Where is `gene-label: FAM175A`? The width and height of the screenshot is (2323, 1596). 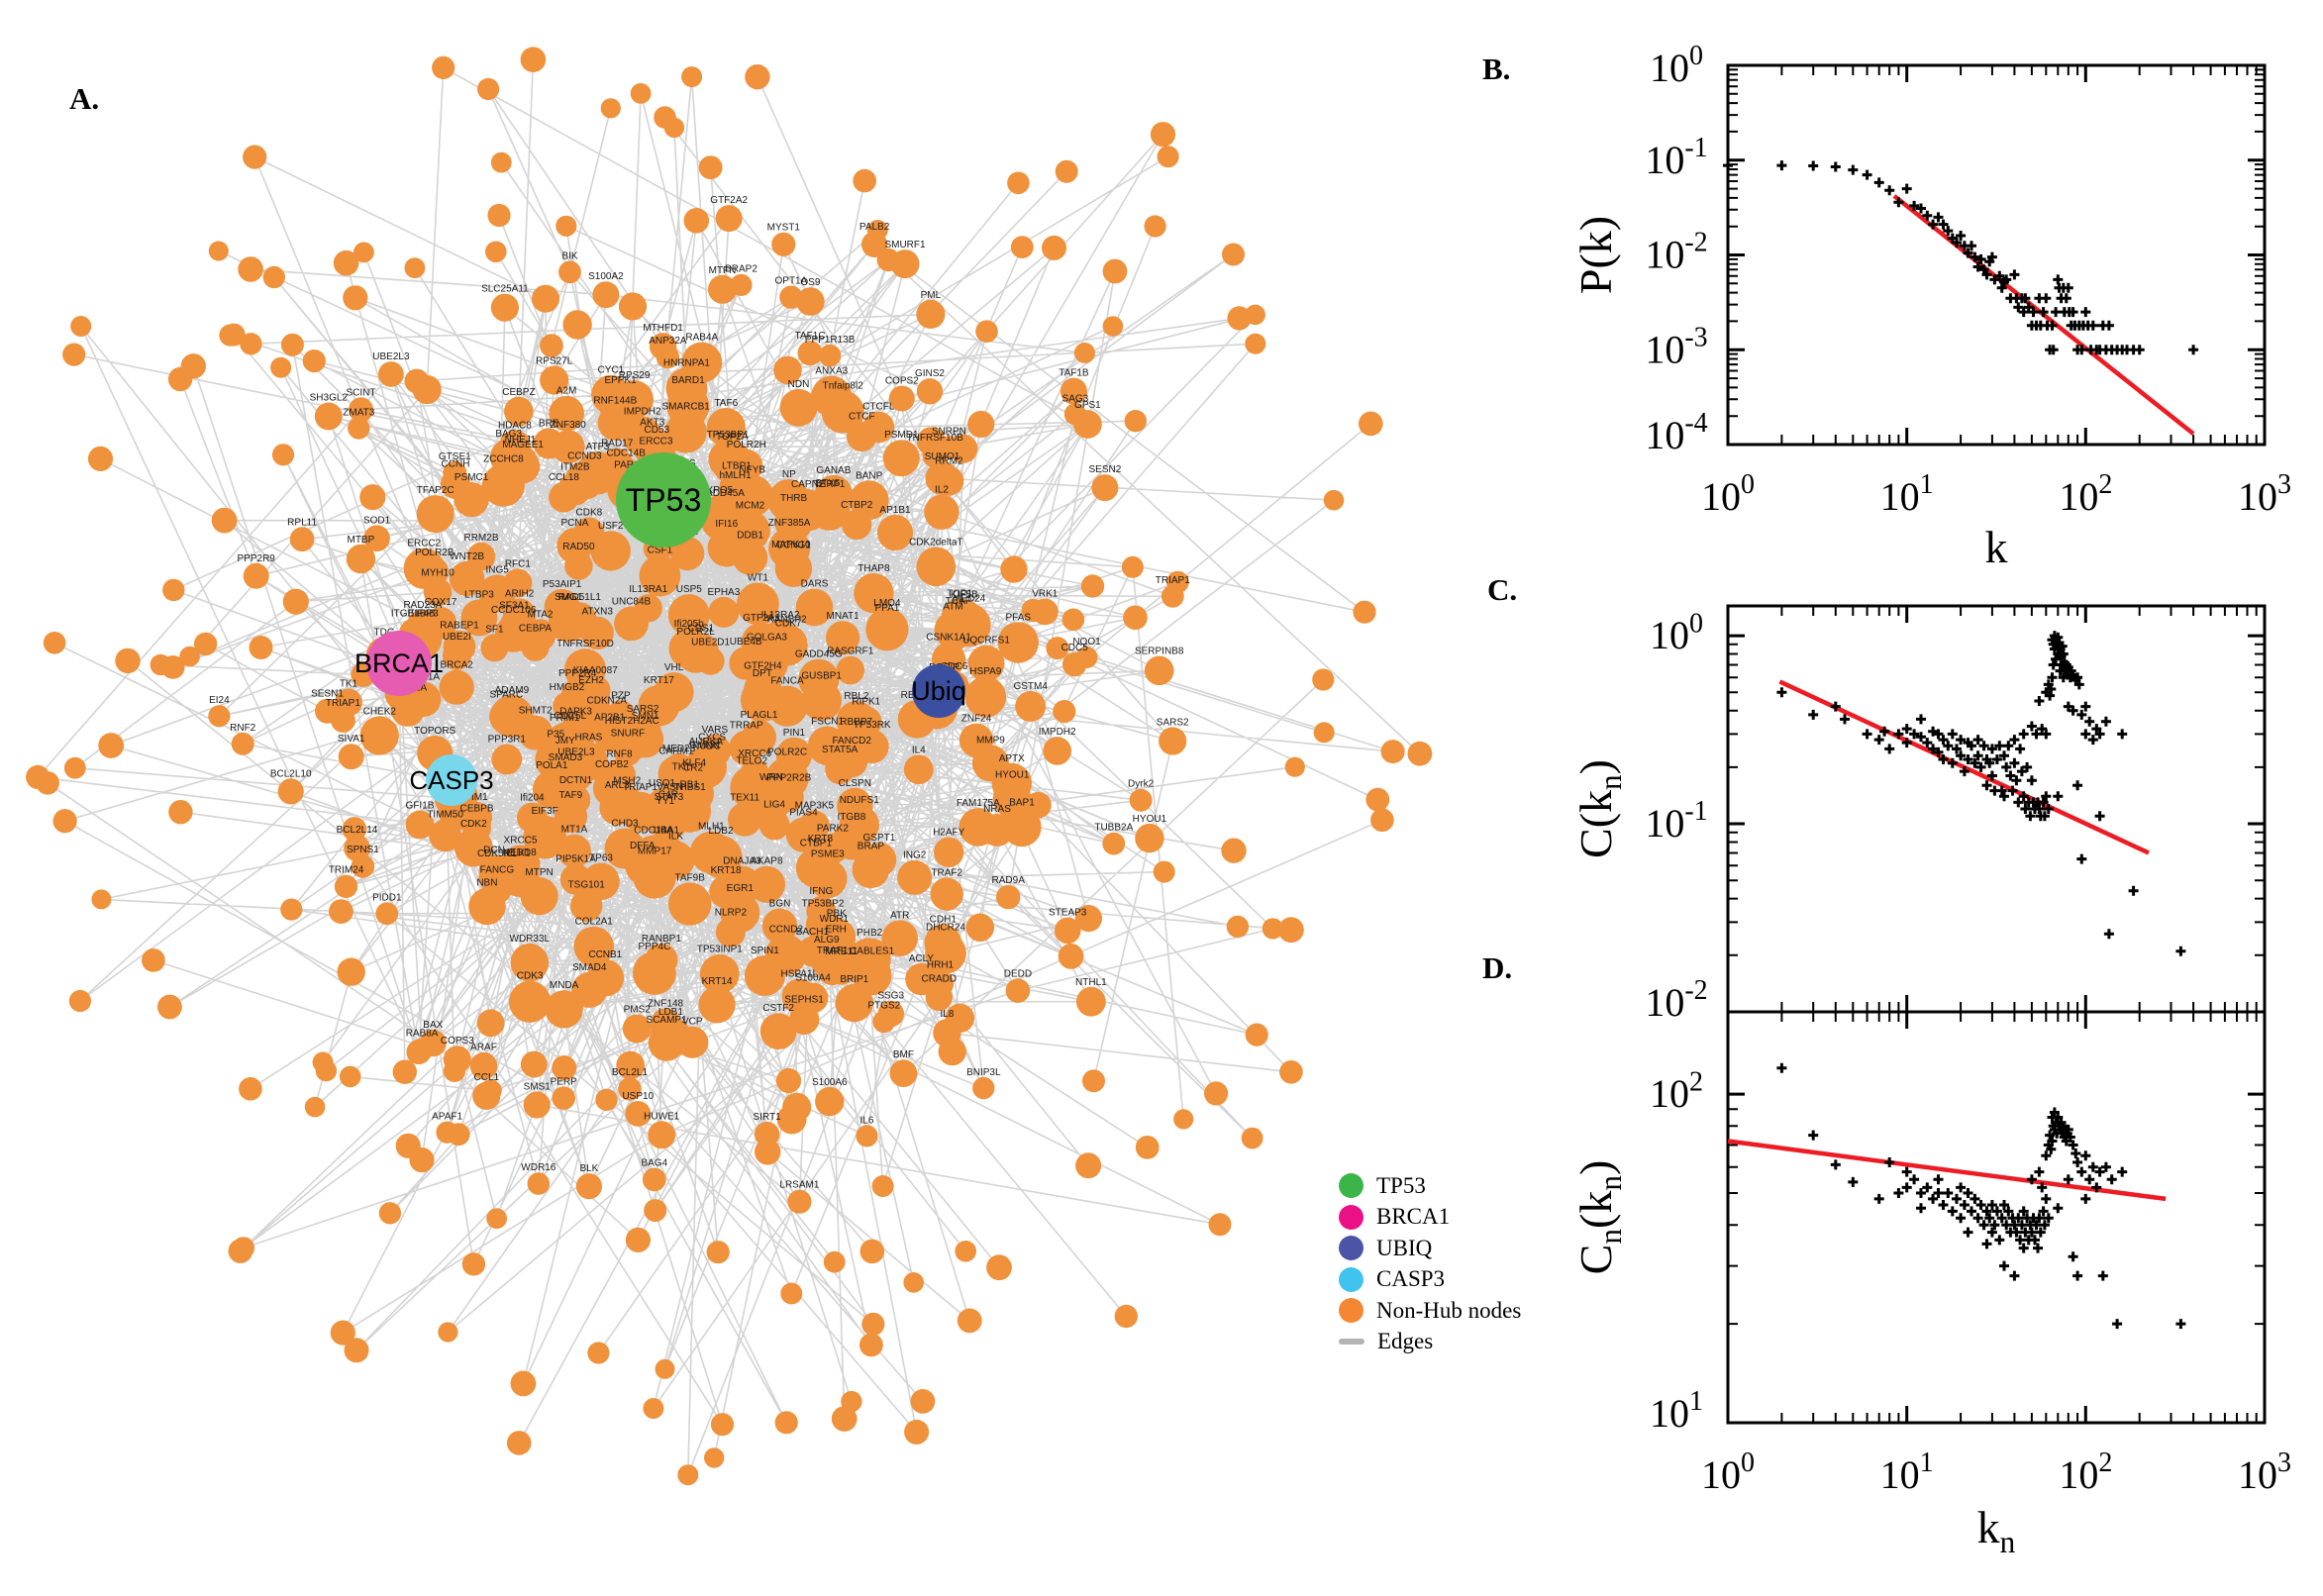 gene-label: FAM175A is located at coordinates (978, 803).